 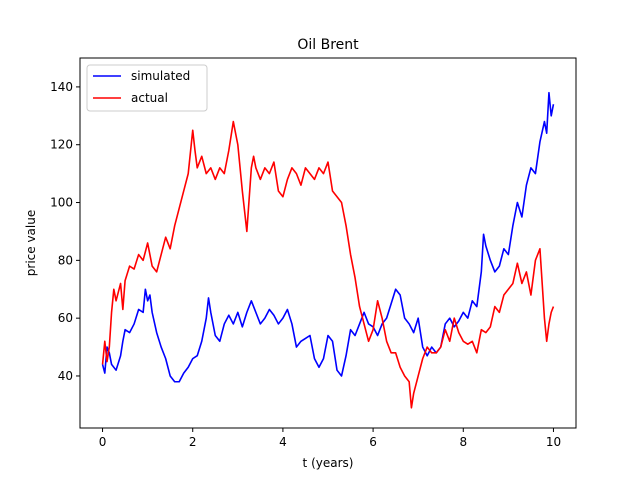 What do you see at coordinates (65, 376) in the screenshot?
I see `y-tick-label: 40` at bounding box center [65, 376].